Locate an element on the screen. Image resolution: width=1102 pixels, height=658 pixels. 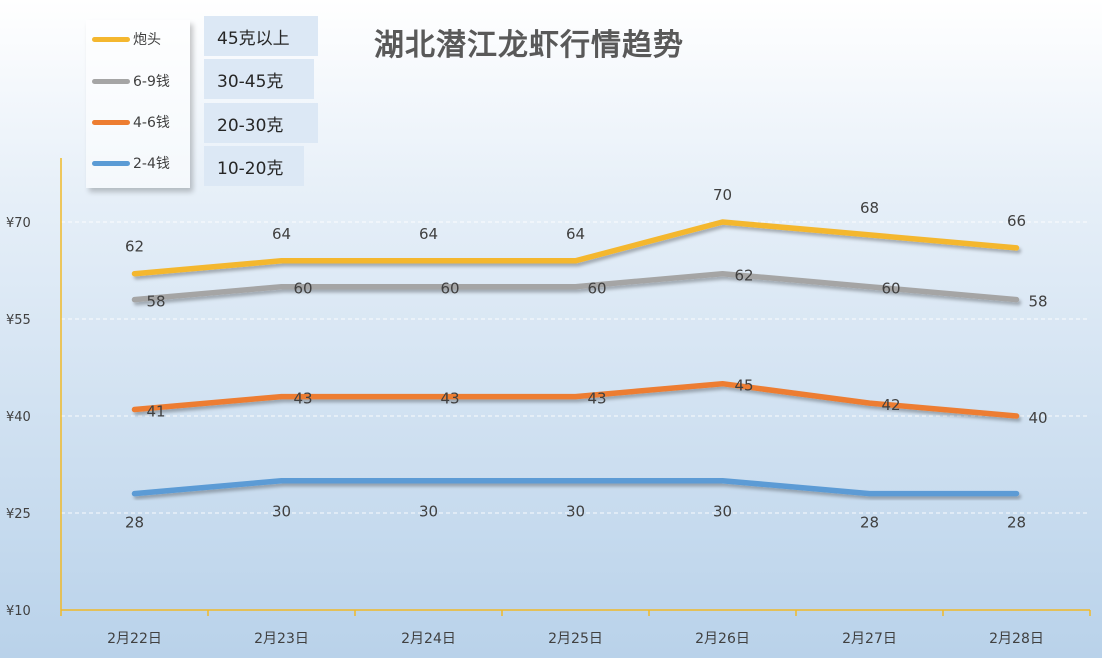
y-tick-label: ¥25 is located at coordinates (18, 514).